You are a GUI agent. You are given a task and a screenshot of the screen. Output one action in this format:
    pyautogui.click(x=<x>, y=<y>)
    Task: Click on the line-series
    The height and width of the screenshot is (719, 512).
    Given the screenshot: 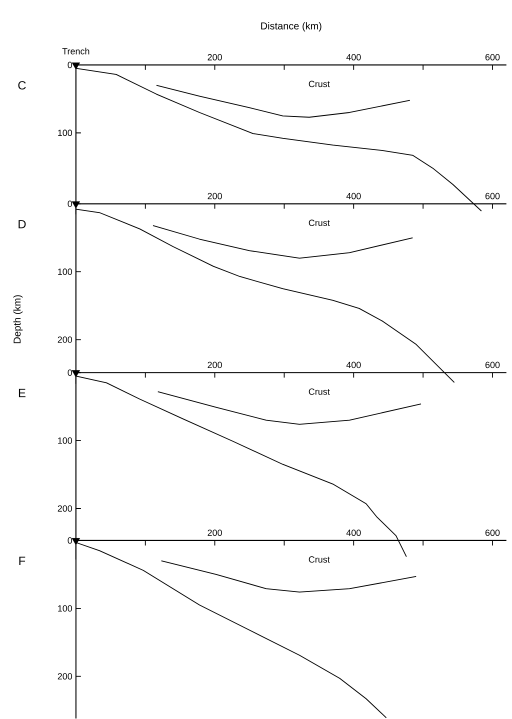 What is the action you would take?
    pyautogui.click(x=282, y=242)
    